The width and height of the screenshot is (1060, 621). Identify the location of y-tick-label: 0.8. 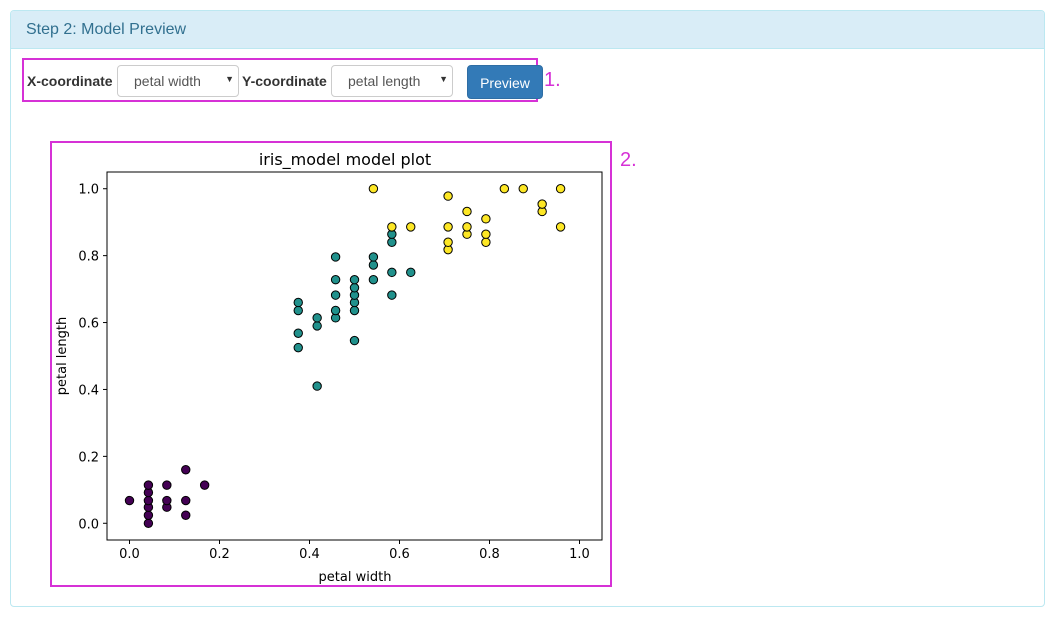
(88, 257).